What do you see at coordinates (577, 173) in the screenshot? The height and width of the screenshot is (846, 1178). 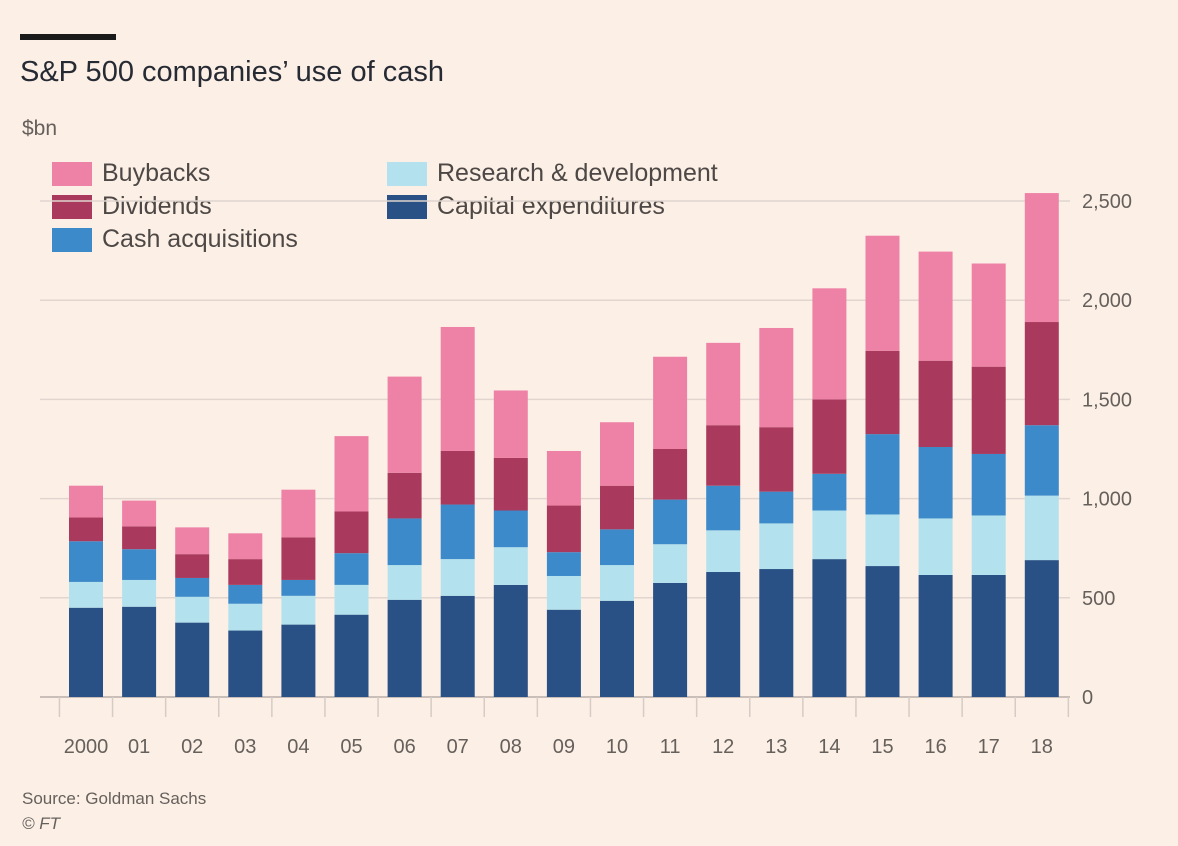 I see `legend-label-research-development: Research & development` at bounding box center [577, 173].